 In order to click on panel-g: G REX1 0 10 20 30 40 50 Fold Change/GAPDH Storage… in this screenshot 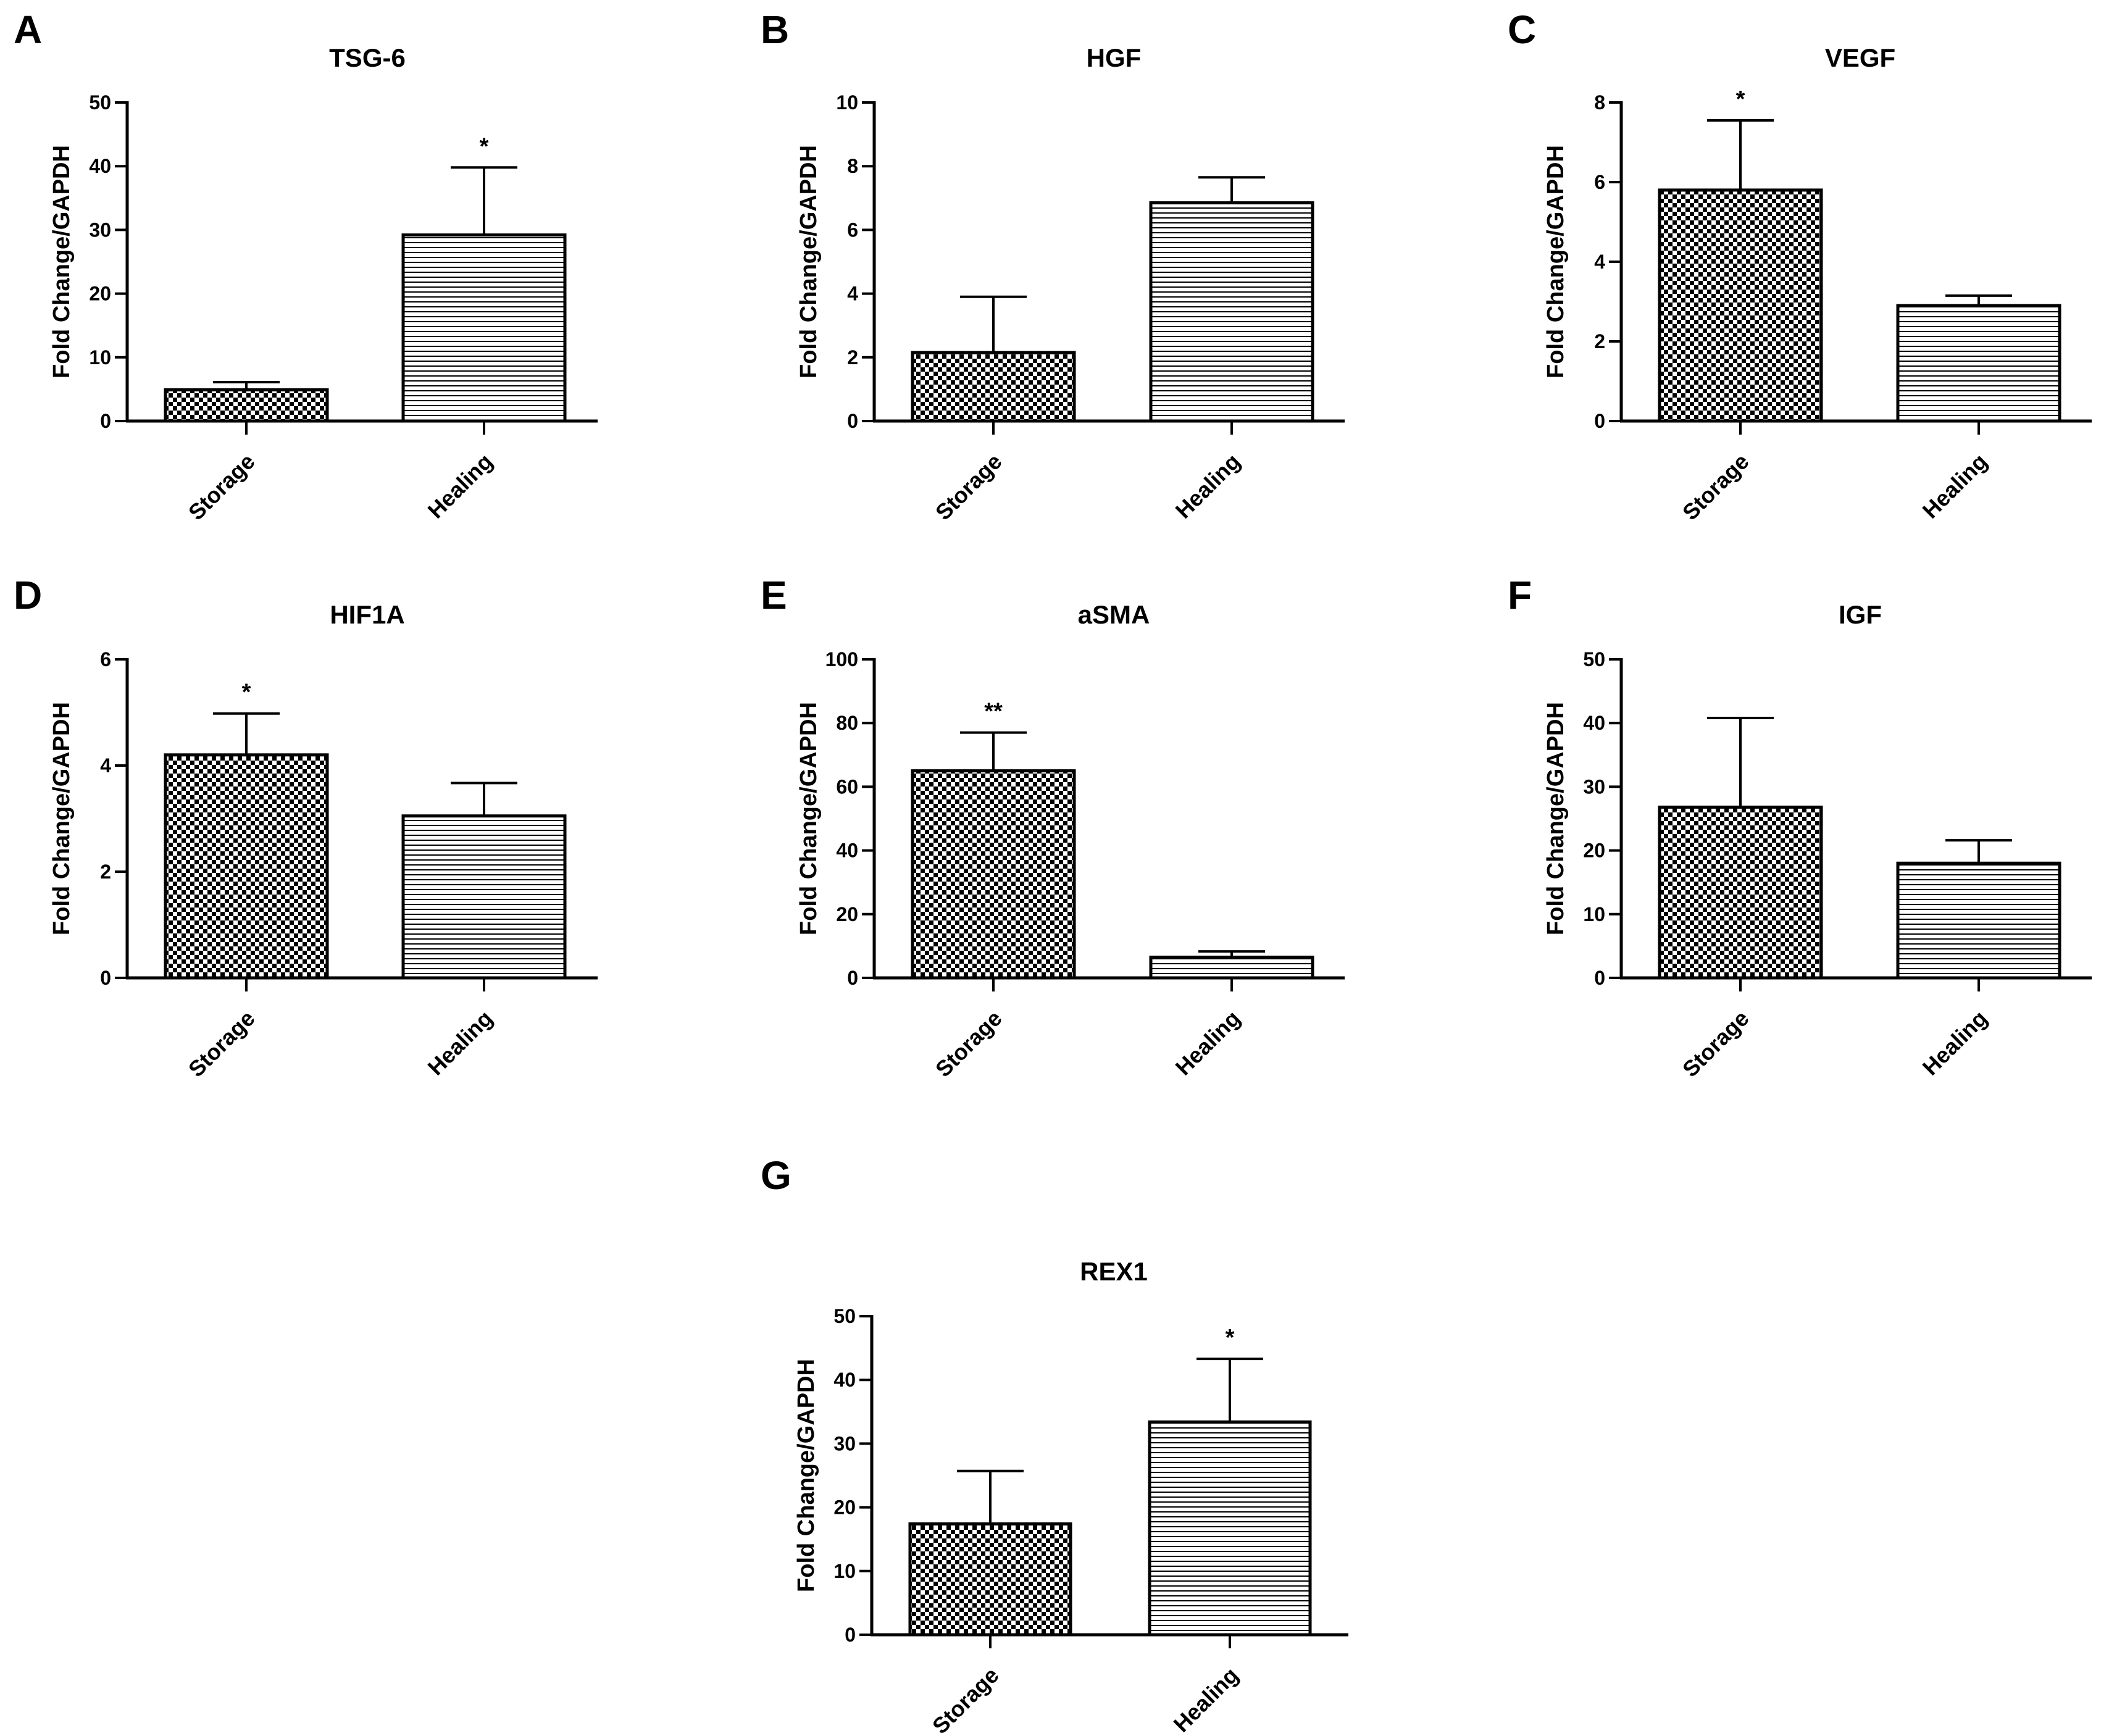, I will do `click(1054, 1444)`.